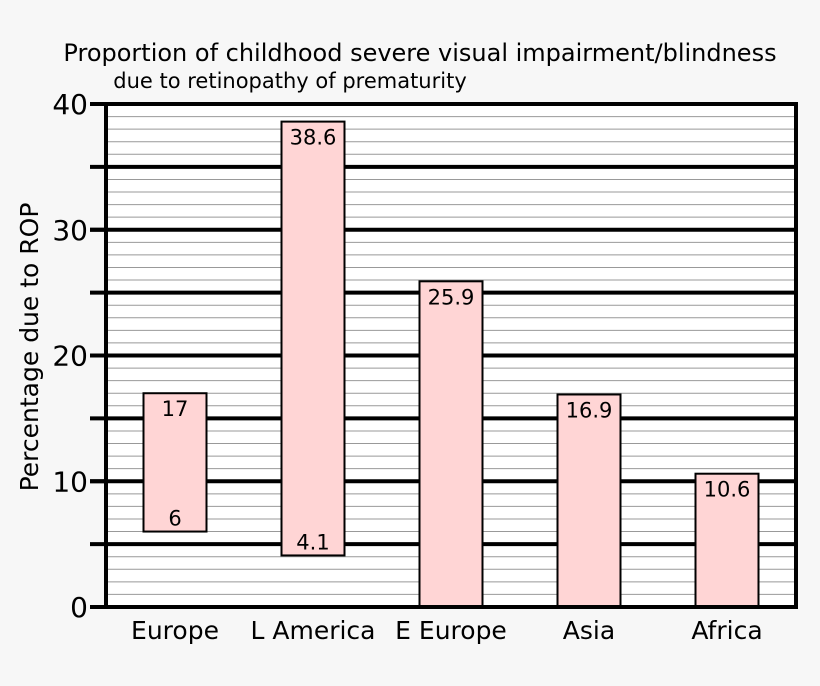 Image resolution: width=820 pixels, height=686 pixels. Describe the element at coordinates (174, 519) in the screenshot. I see `bar-low-label: 6` at that location.